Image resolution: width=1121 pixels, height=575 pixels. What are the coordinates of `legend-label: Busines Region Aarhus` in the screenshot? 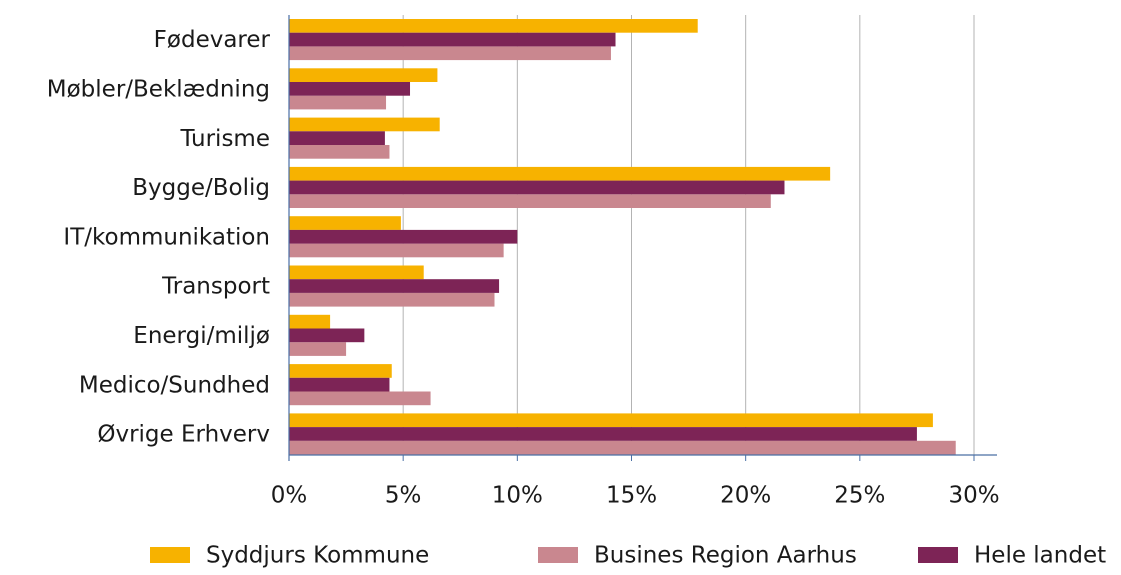 It's located at (725, 556).